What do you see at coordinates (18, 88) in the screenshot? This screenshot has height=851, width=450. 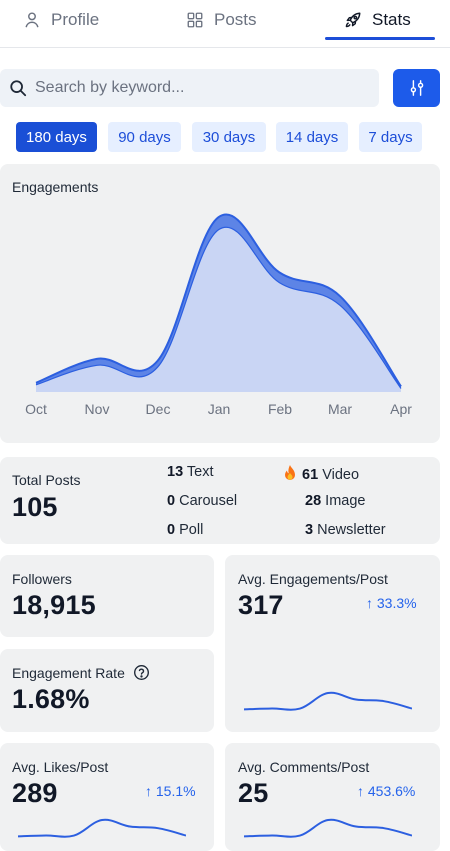 I see `search-icon` at bounding box center [18, 88].